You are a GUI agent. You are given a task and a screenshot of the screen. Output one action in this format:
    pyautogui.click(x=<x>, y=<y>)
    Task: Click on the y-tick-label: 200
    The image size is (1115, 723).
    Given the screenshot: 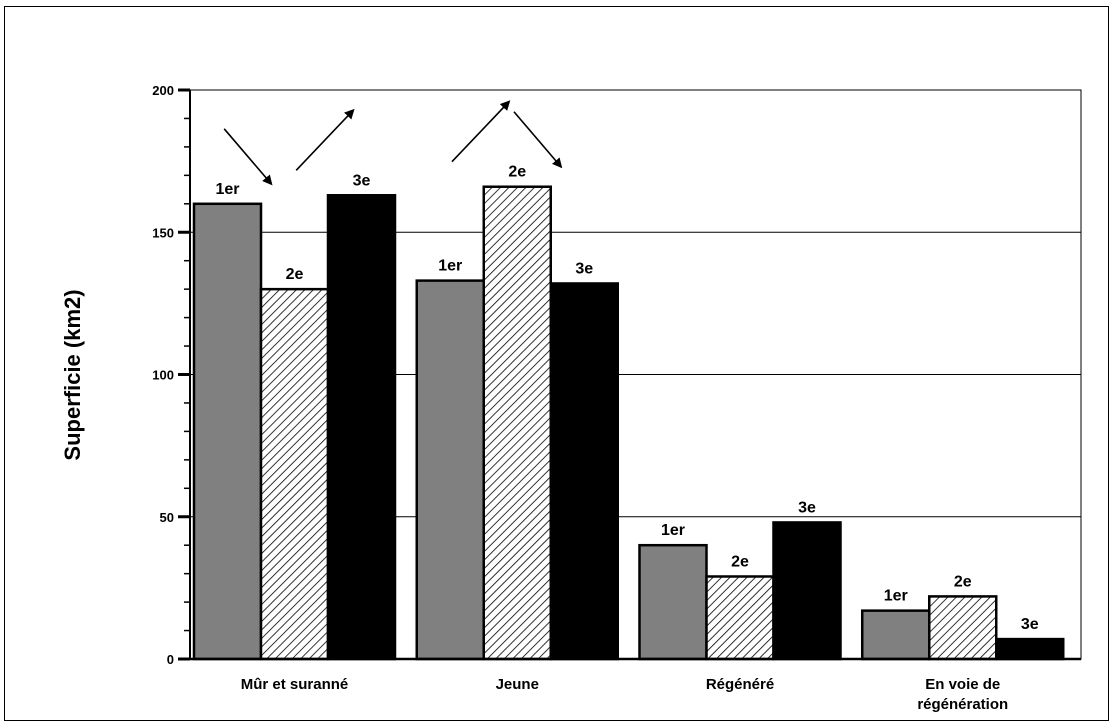 What is the action you would take?
    pyautogui.click(x=163, y=90)
    